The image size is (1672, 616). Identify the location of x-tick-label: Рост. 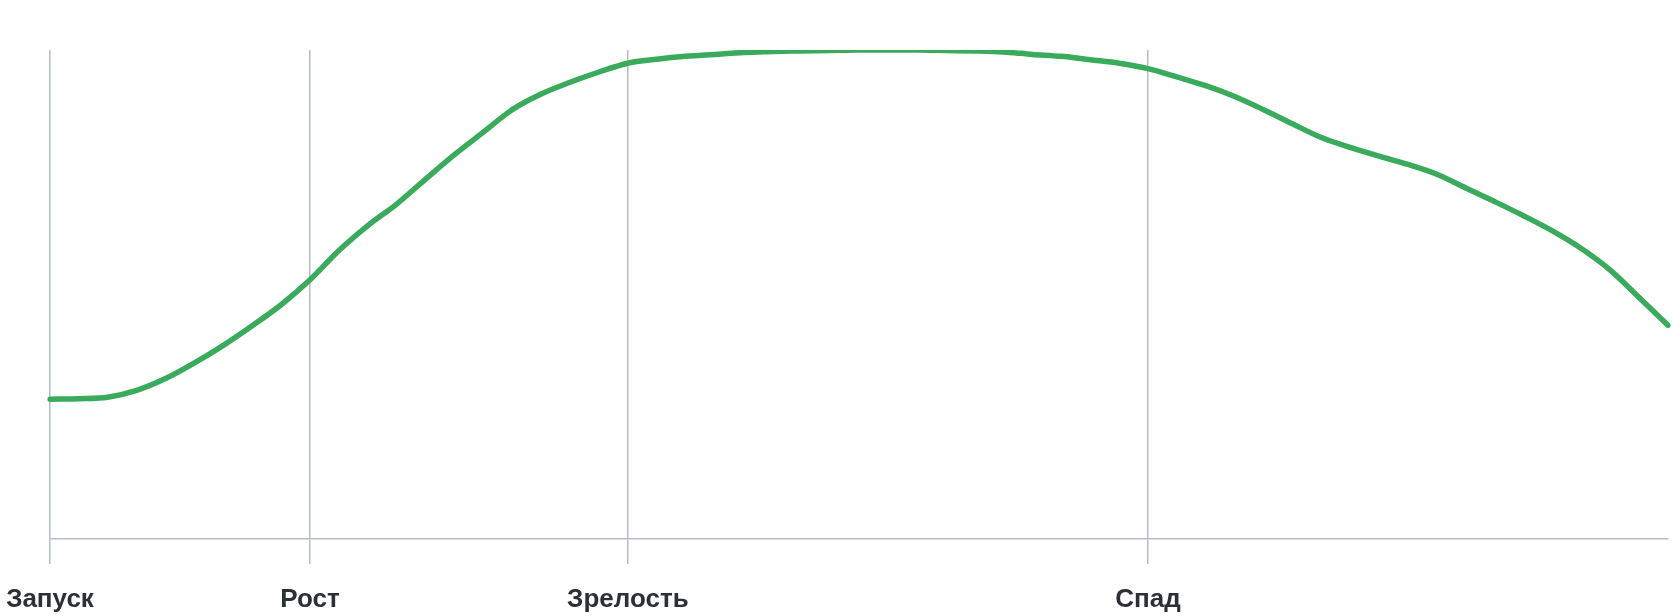
(310, 597).